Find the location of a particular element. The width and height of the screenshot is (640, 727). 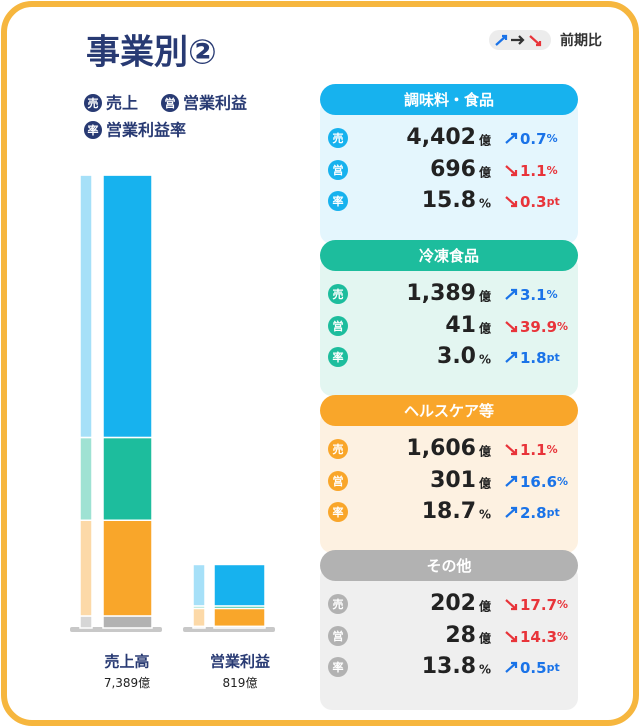

total-value: 819億 is located at coordinates (240, 683).